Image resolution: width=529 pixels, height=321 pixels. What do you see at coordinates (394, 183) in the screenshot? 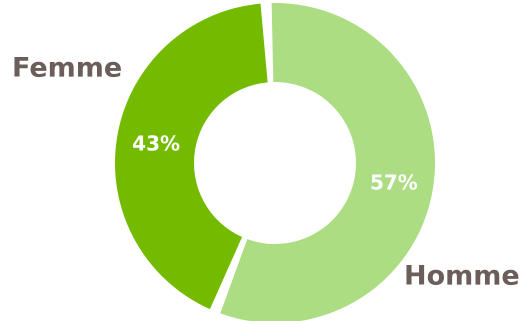
I see `value-label-homme: 57%` at bounding box center [394, 183].